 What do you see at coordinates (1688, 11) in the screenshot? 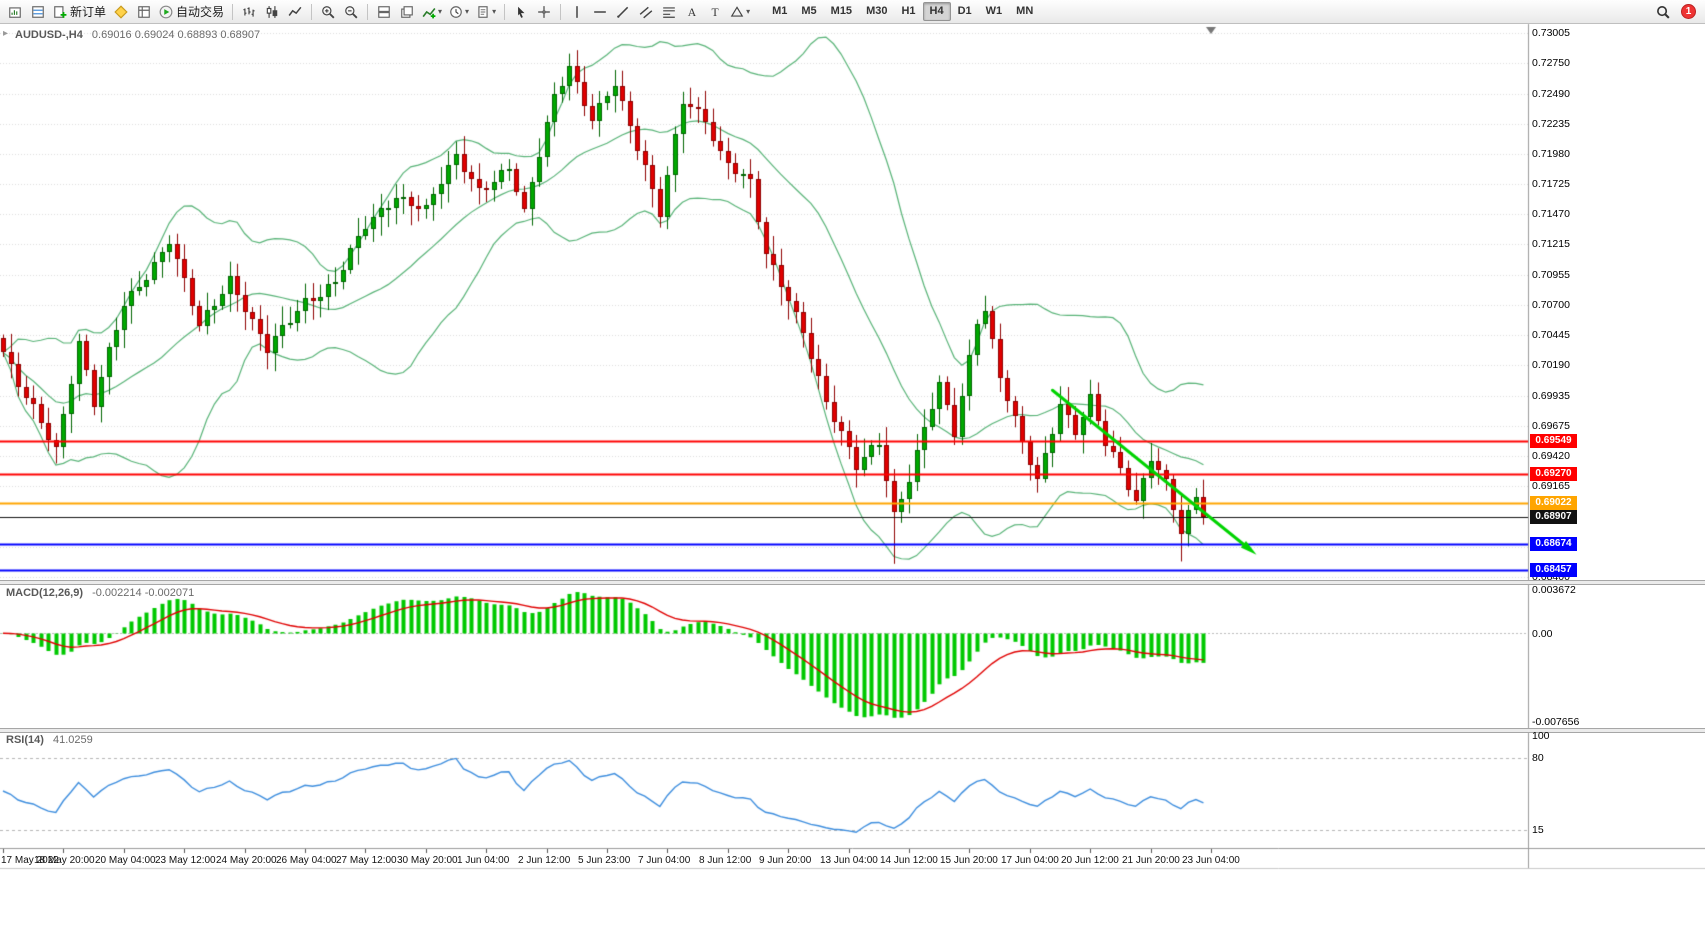
I see `notifications-badge: 1` at bounding box center [1688, 11].